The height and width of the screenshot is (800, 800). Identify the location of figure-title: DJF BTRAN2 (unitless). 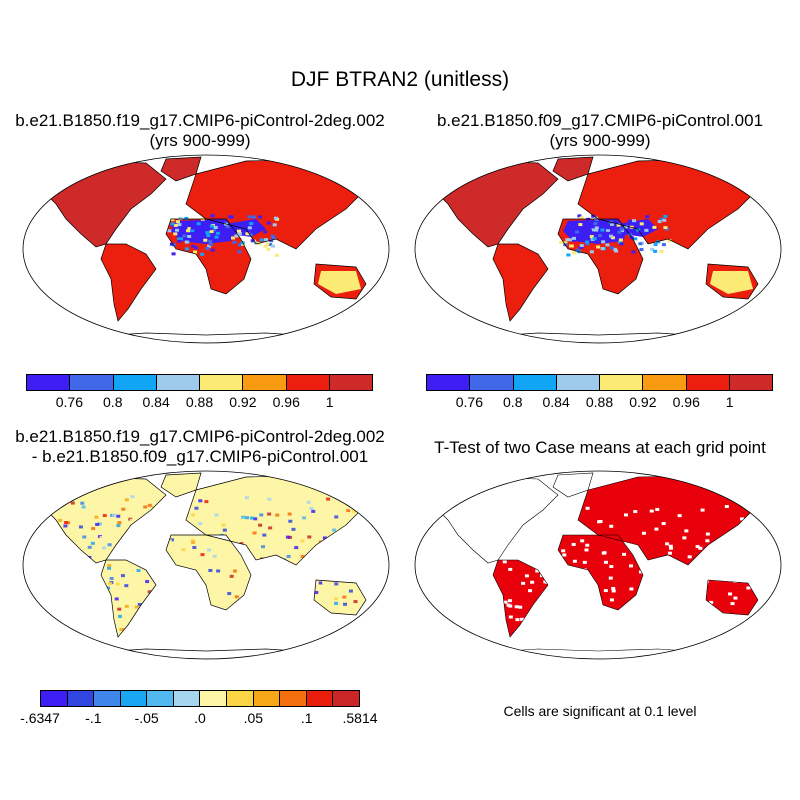
(400, 79).